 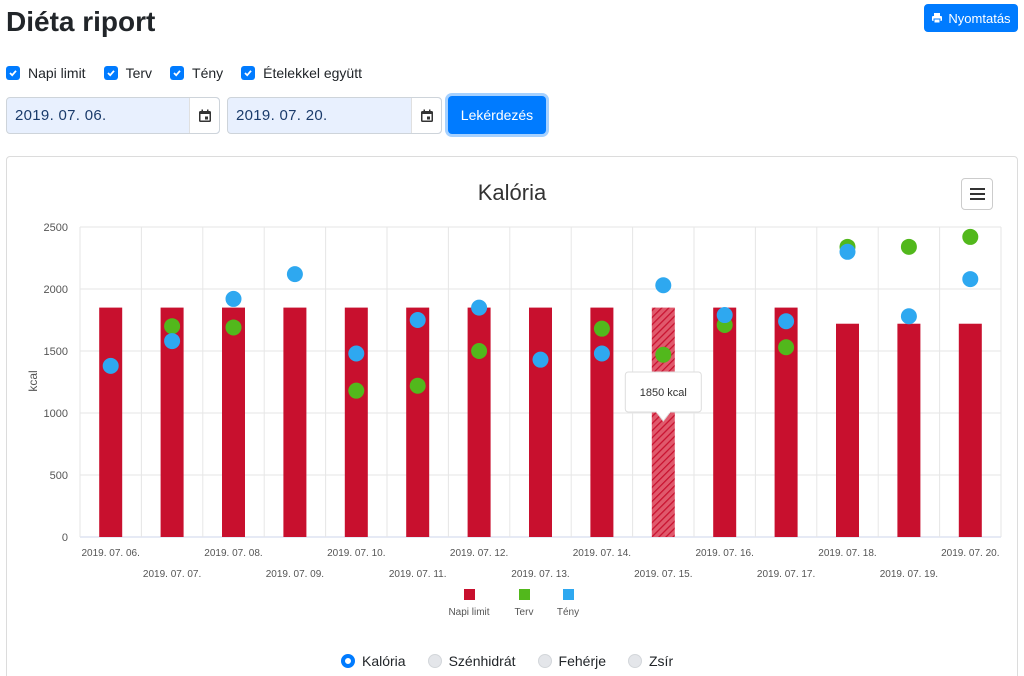 I want to click on tooltip-arrow-mask, so click(x=663, y=411).